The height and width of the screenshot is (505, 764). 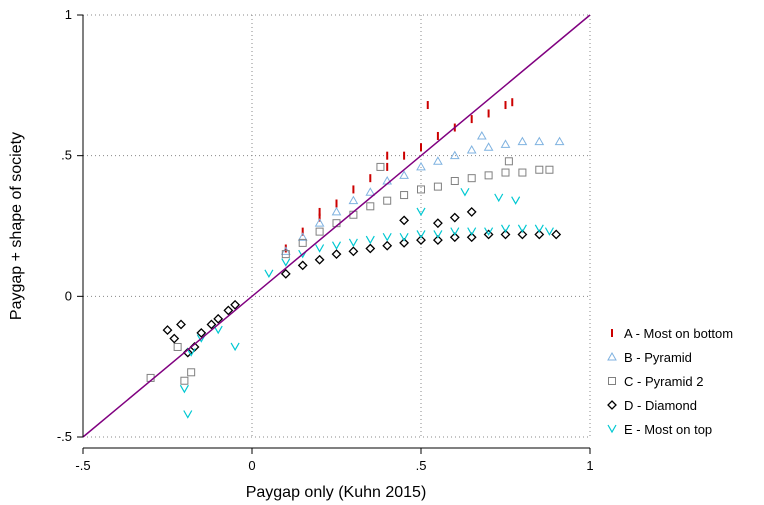 I want to click on legend-item: D - Diamond, so click(x=652, y=405).